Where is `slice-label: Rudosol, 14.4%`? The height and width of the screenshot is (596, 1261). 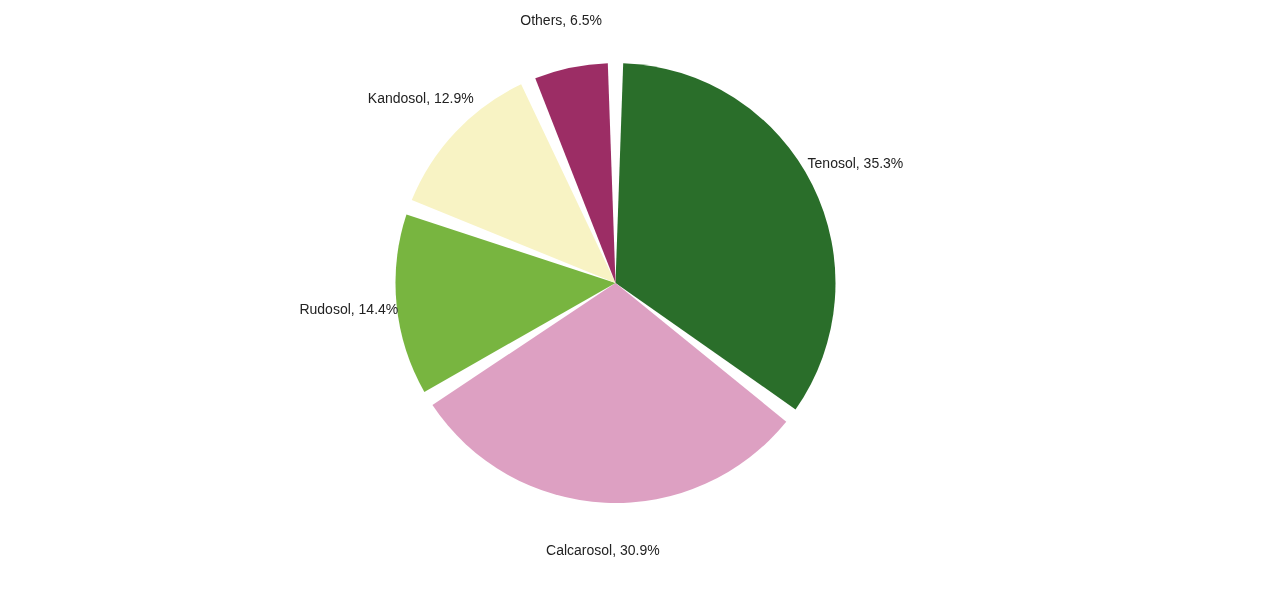 slice-label: Rudosol, 14.4% is located at coordinates (349, 308).